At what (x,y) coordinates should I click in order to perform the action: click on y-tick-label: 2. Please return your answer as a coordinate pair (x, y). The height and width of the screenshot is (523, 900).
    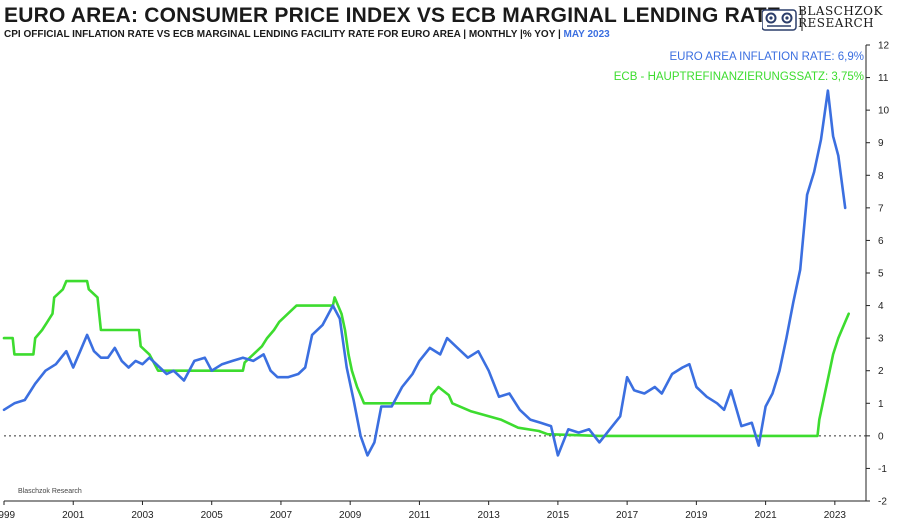
    Looking at the image, I should click on (881, 371).